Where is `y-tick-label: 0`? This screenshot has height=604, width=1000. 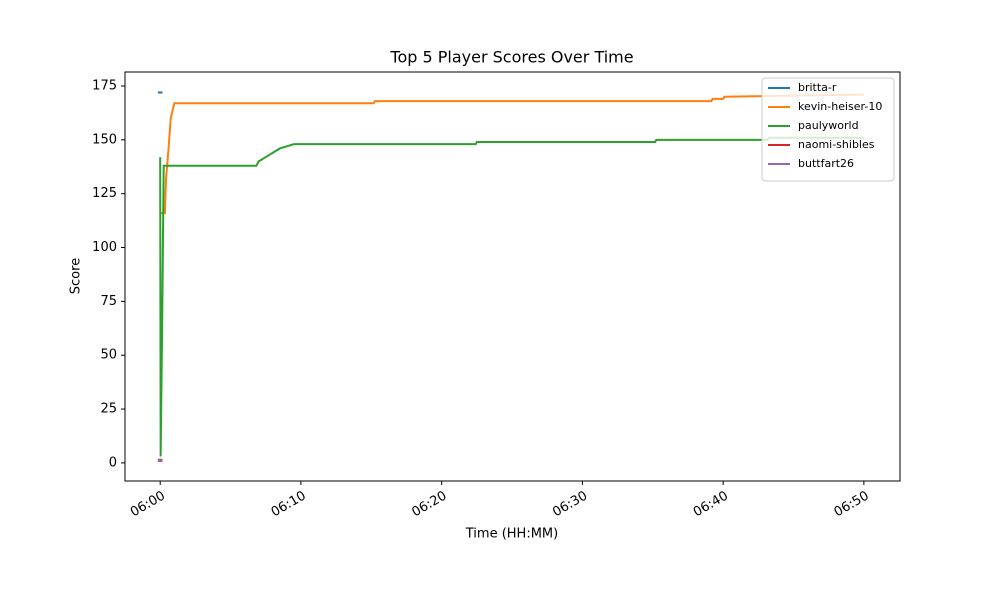
y-tick-label: 0 is located at coordinates (113, 462).